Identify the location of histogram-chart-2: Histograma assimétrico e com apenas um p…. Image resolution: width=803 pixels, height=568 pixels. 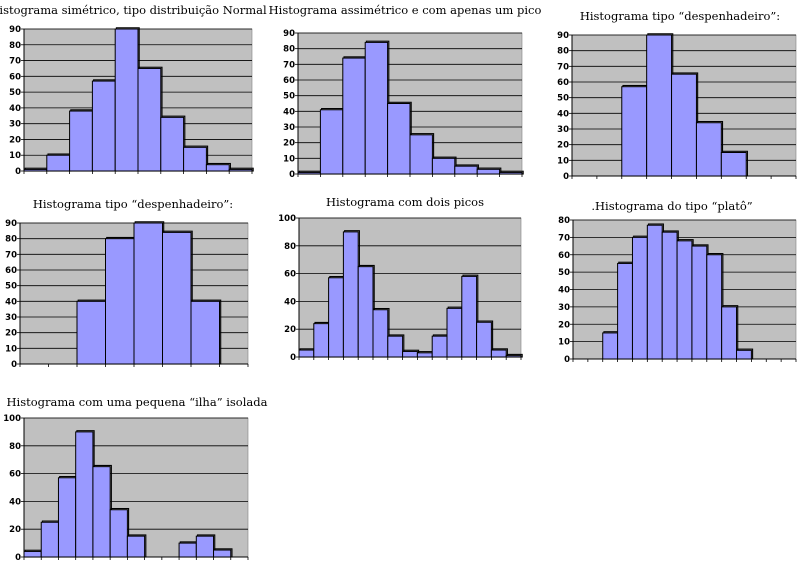
(405, 91).